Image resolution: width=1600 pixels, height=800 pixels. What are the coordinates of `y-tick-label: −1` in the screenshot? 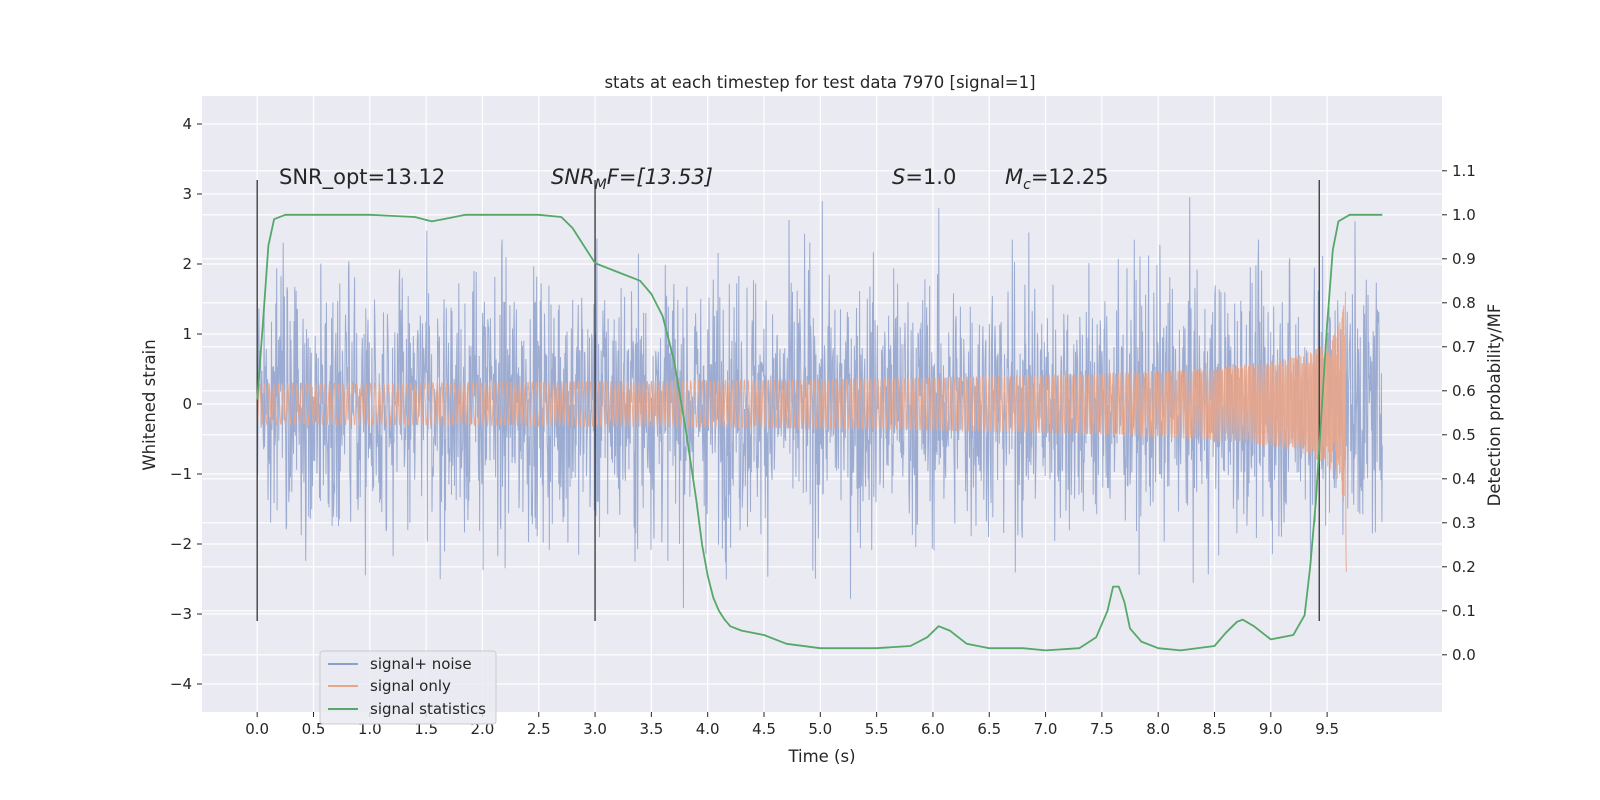 It's located at (181, 474).